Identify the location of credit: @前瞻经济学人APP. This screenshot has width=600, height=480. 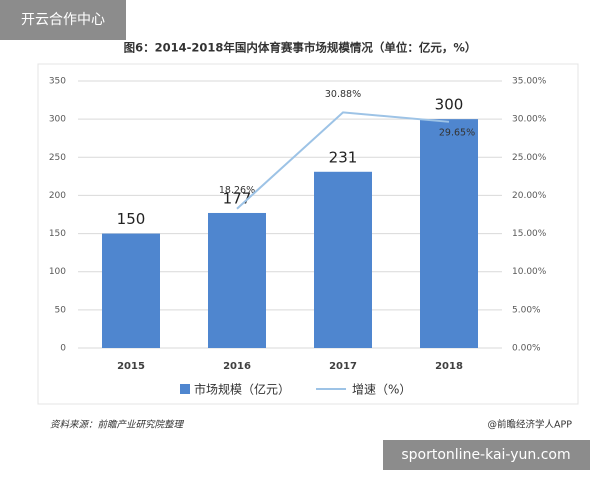
(530, 425).